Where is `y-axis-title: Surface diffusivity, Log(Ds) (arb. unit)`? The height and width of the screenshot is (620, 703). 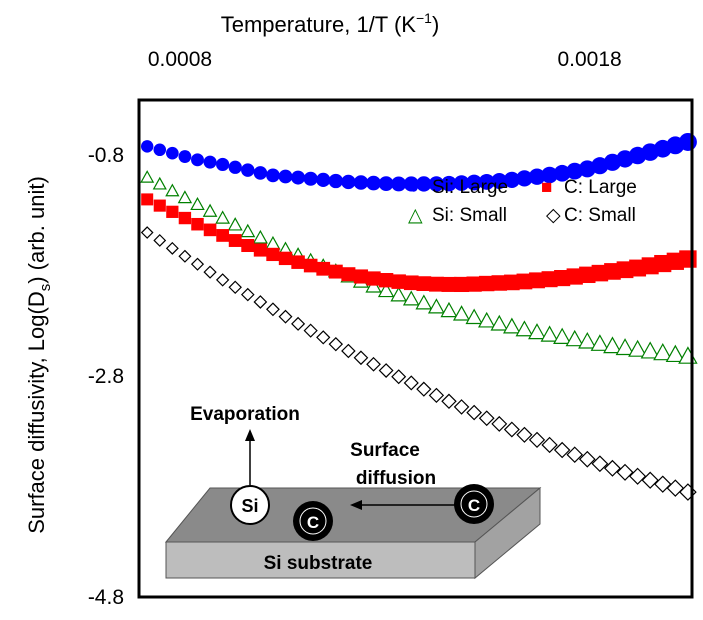 y-axis-title: Surface diffusivity, Log(Ds) (arb. unit) is located at coordinates (39, 355).